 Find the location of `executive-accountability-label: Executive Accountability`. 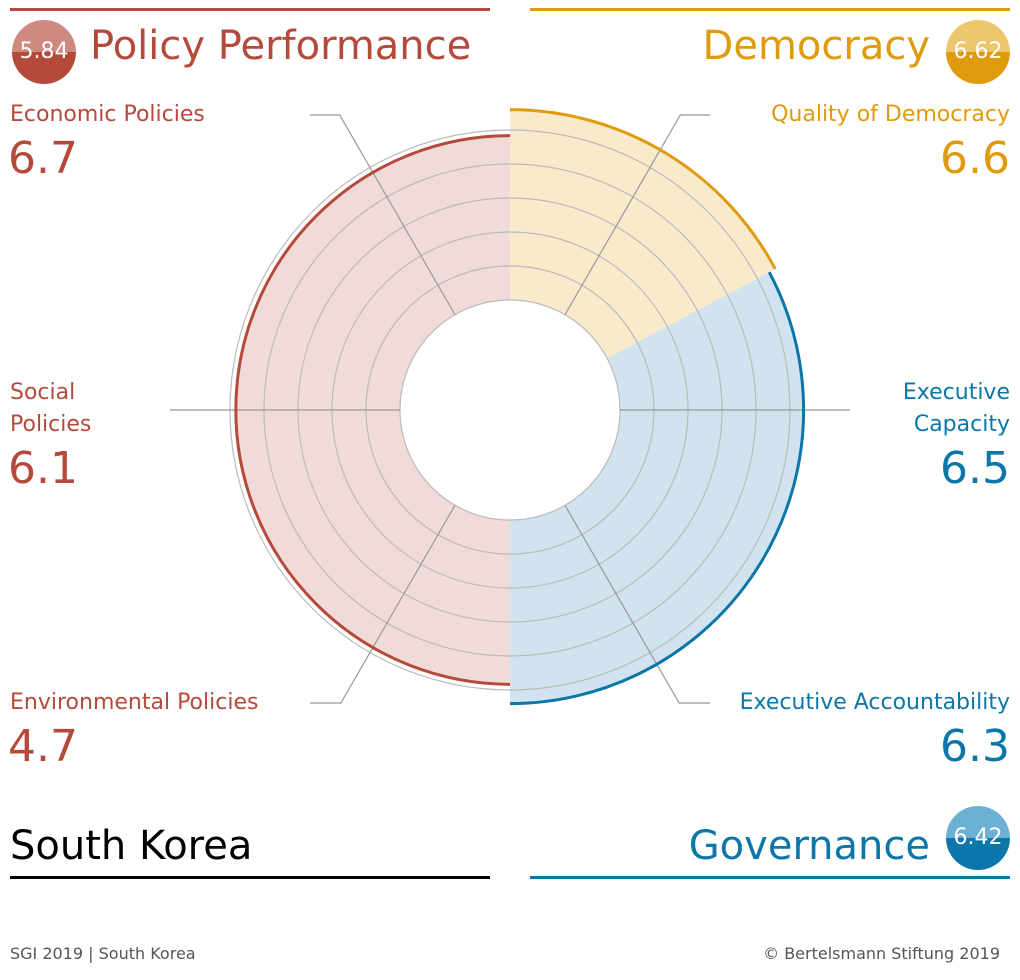

executive-accountability-label: Executive Accountability is located at coordinates (874, 702).